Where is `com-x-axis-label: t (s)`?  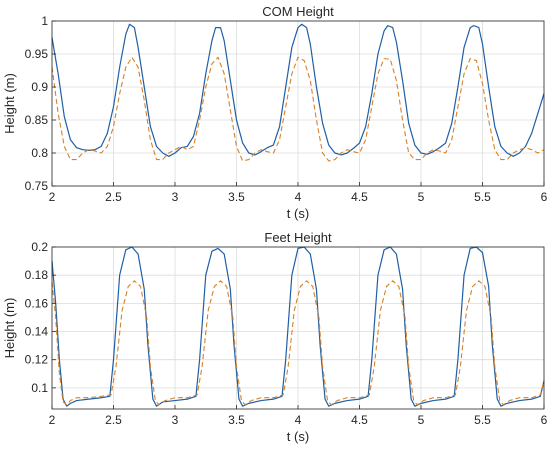 com-x-axis-label: t (s) is located at coordinates (298, 213).